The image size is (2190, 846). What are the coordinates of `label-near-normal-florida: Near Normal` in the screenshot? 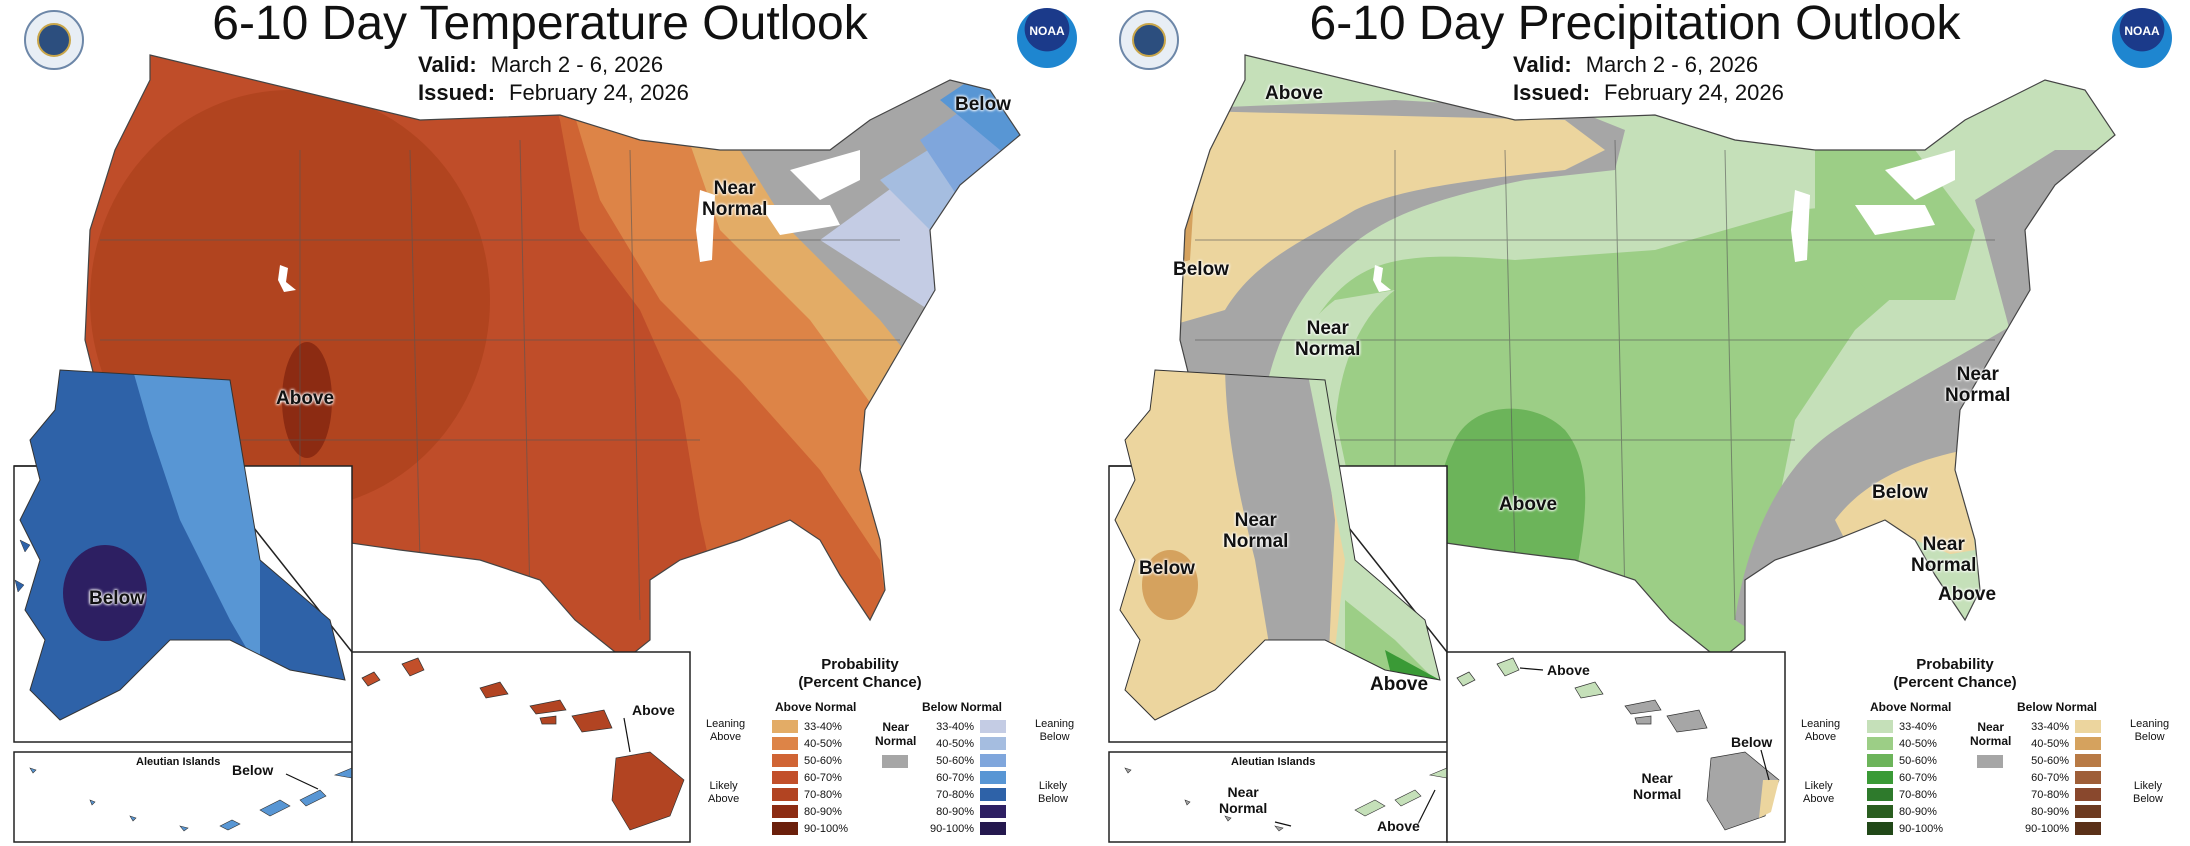 It's located at (1944, 555).